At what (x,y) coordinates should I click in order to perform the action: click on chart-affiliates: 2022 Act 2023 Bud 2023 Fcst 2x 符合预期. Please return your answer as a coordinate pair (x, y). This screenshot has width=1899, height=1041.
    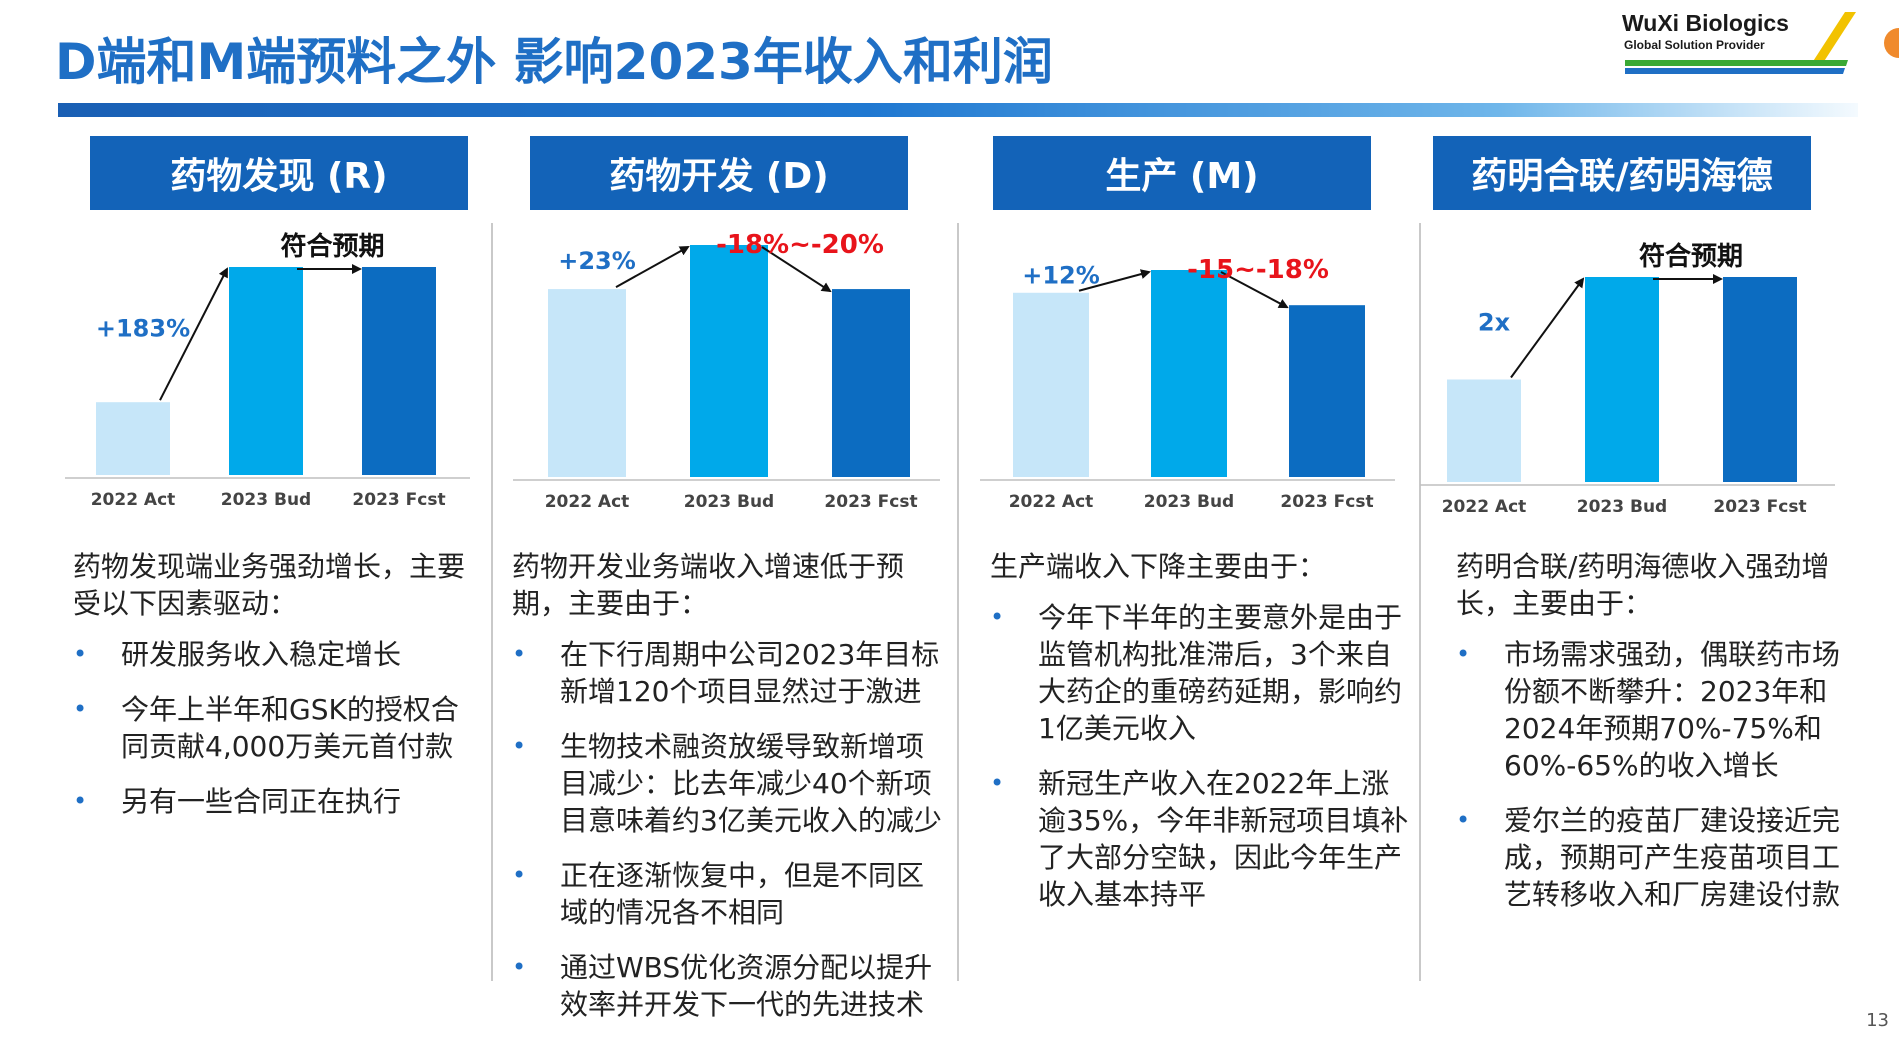
    Looking at the image, I should click on (1627, 379).